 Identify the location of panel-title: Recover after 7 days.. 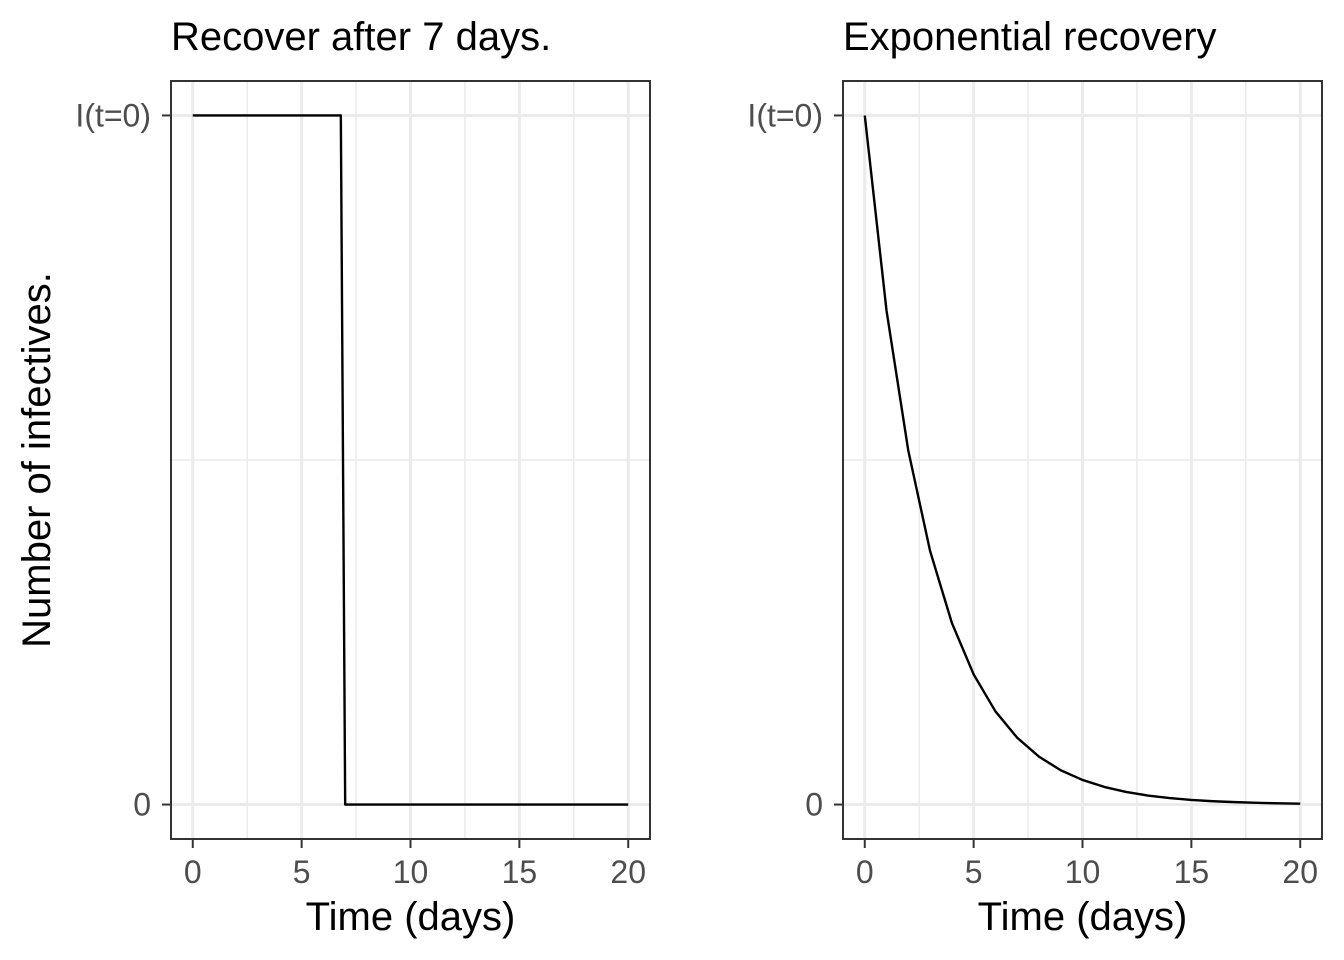
(361, 37).